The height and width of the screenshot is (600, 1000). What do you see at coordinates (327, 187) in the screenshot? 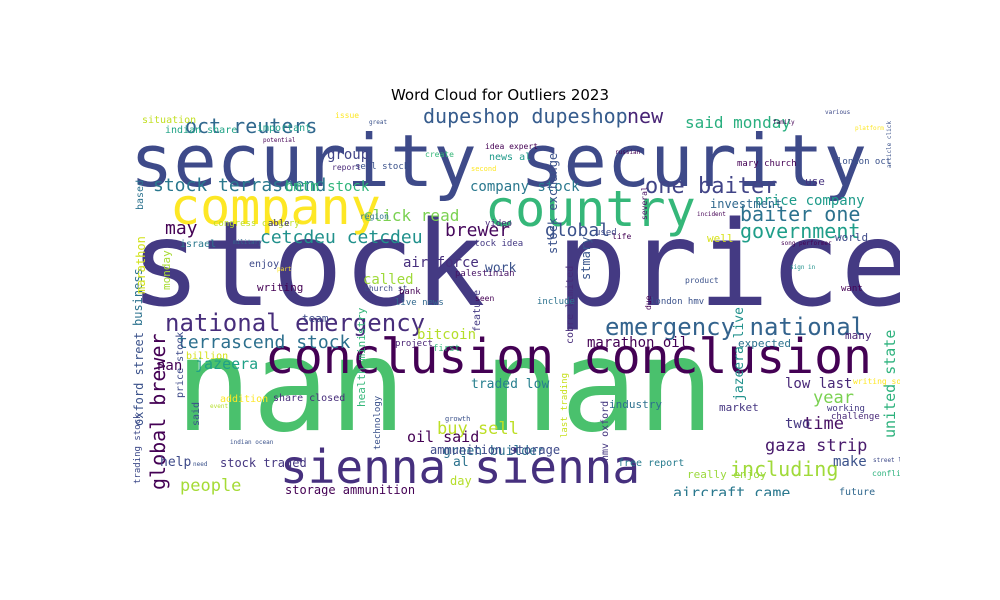
I see `word-bmtm-stock: bmtm stock` at bounding box center [327, 187].